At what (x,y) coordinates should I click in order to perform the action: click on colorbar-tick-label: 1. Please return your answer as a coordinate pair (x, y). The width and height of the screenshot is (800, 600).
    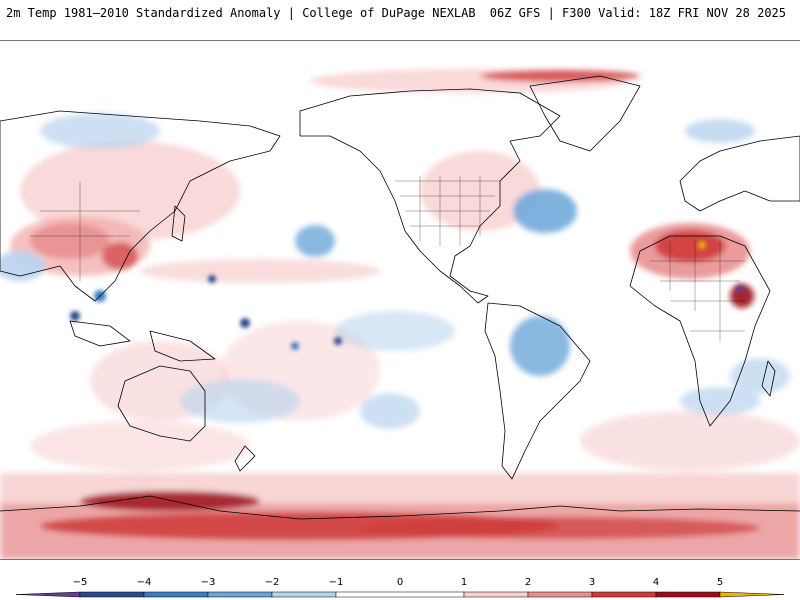
    Looking at the image, I should click on (464, 582).